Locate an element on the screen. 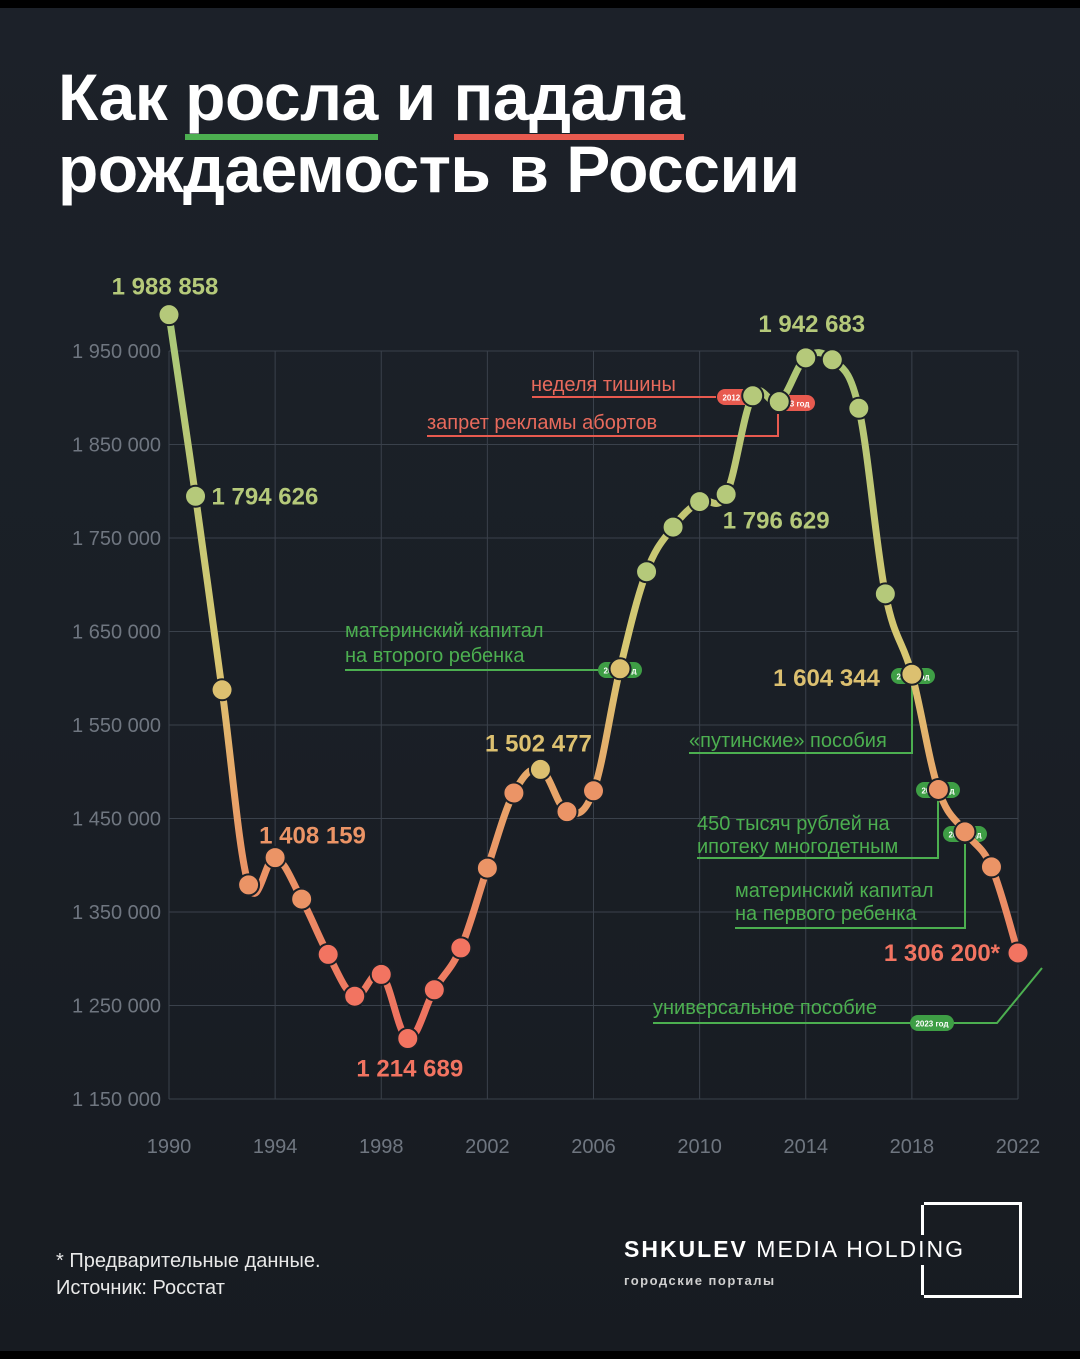  brand-name: SHKULEV MEDIA HOLDING is located at coordinates (824, 1249).